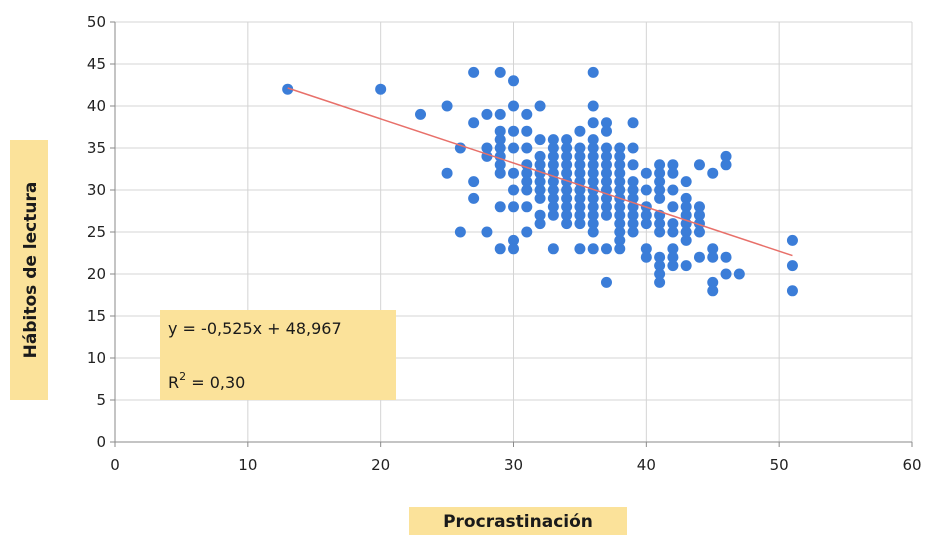 This screenshot has height=536, width=942. What do you see at coordinates (31, 270) in the screenshot?
I see `y-axis-title: Hábitos de lectura` at bounding box center [31, 270].